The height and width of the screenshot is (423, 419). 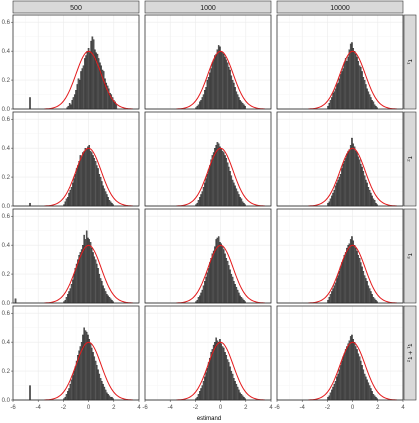 I want to click on y-tick-label: 0.6, so click(x=6, y=120).